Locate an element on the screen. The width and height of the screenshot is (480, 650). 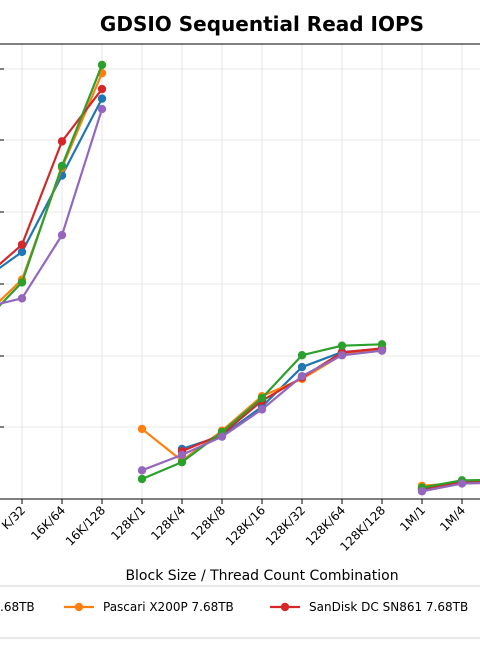
x-tick-label-5: 128K/8 is located at coordinates (208, 523).